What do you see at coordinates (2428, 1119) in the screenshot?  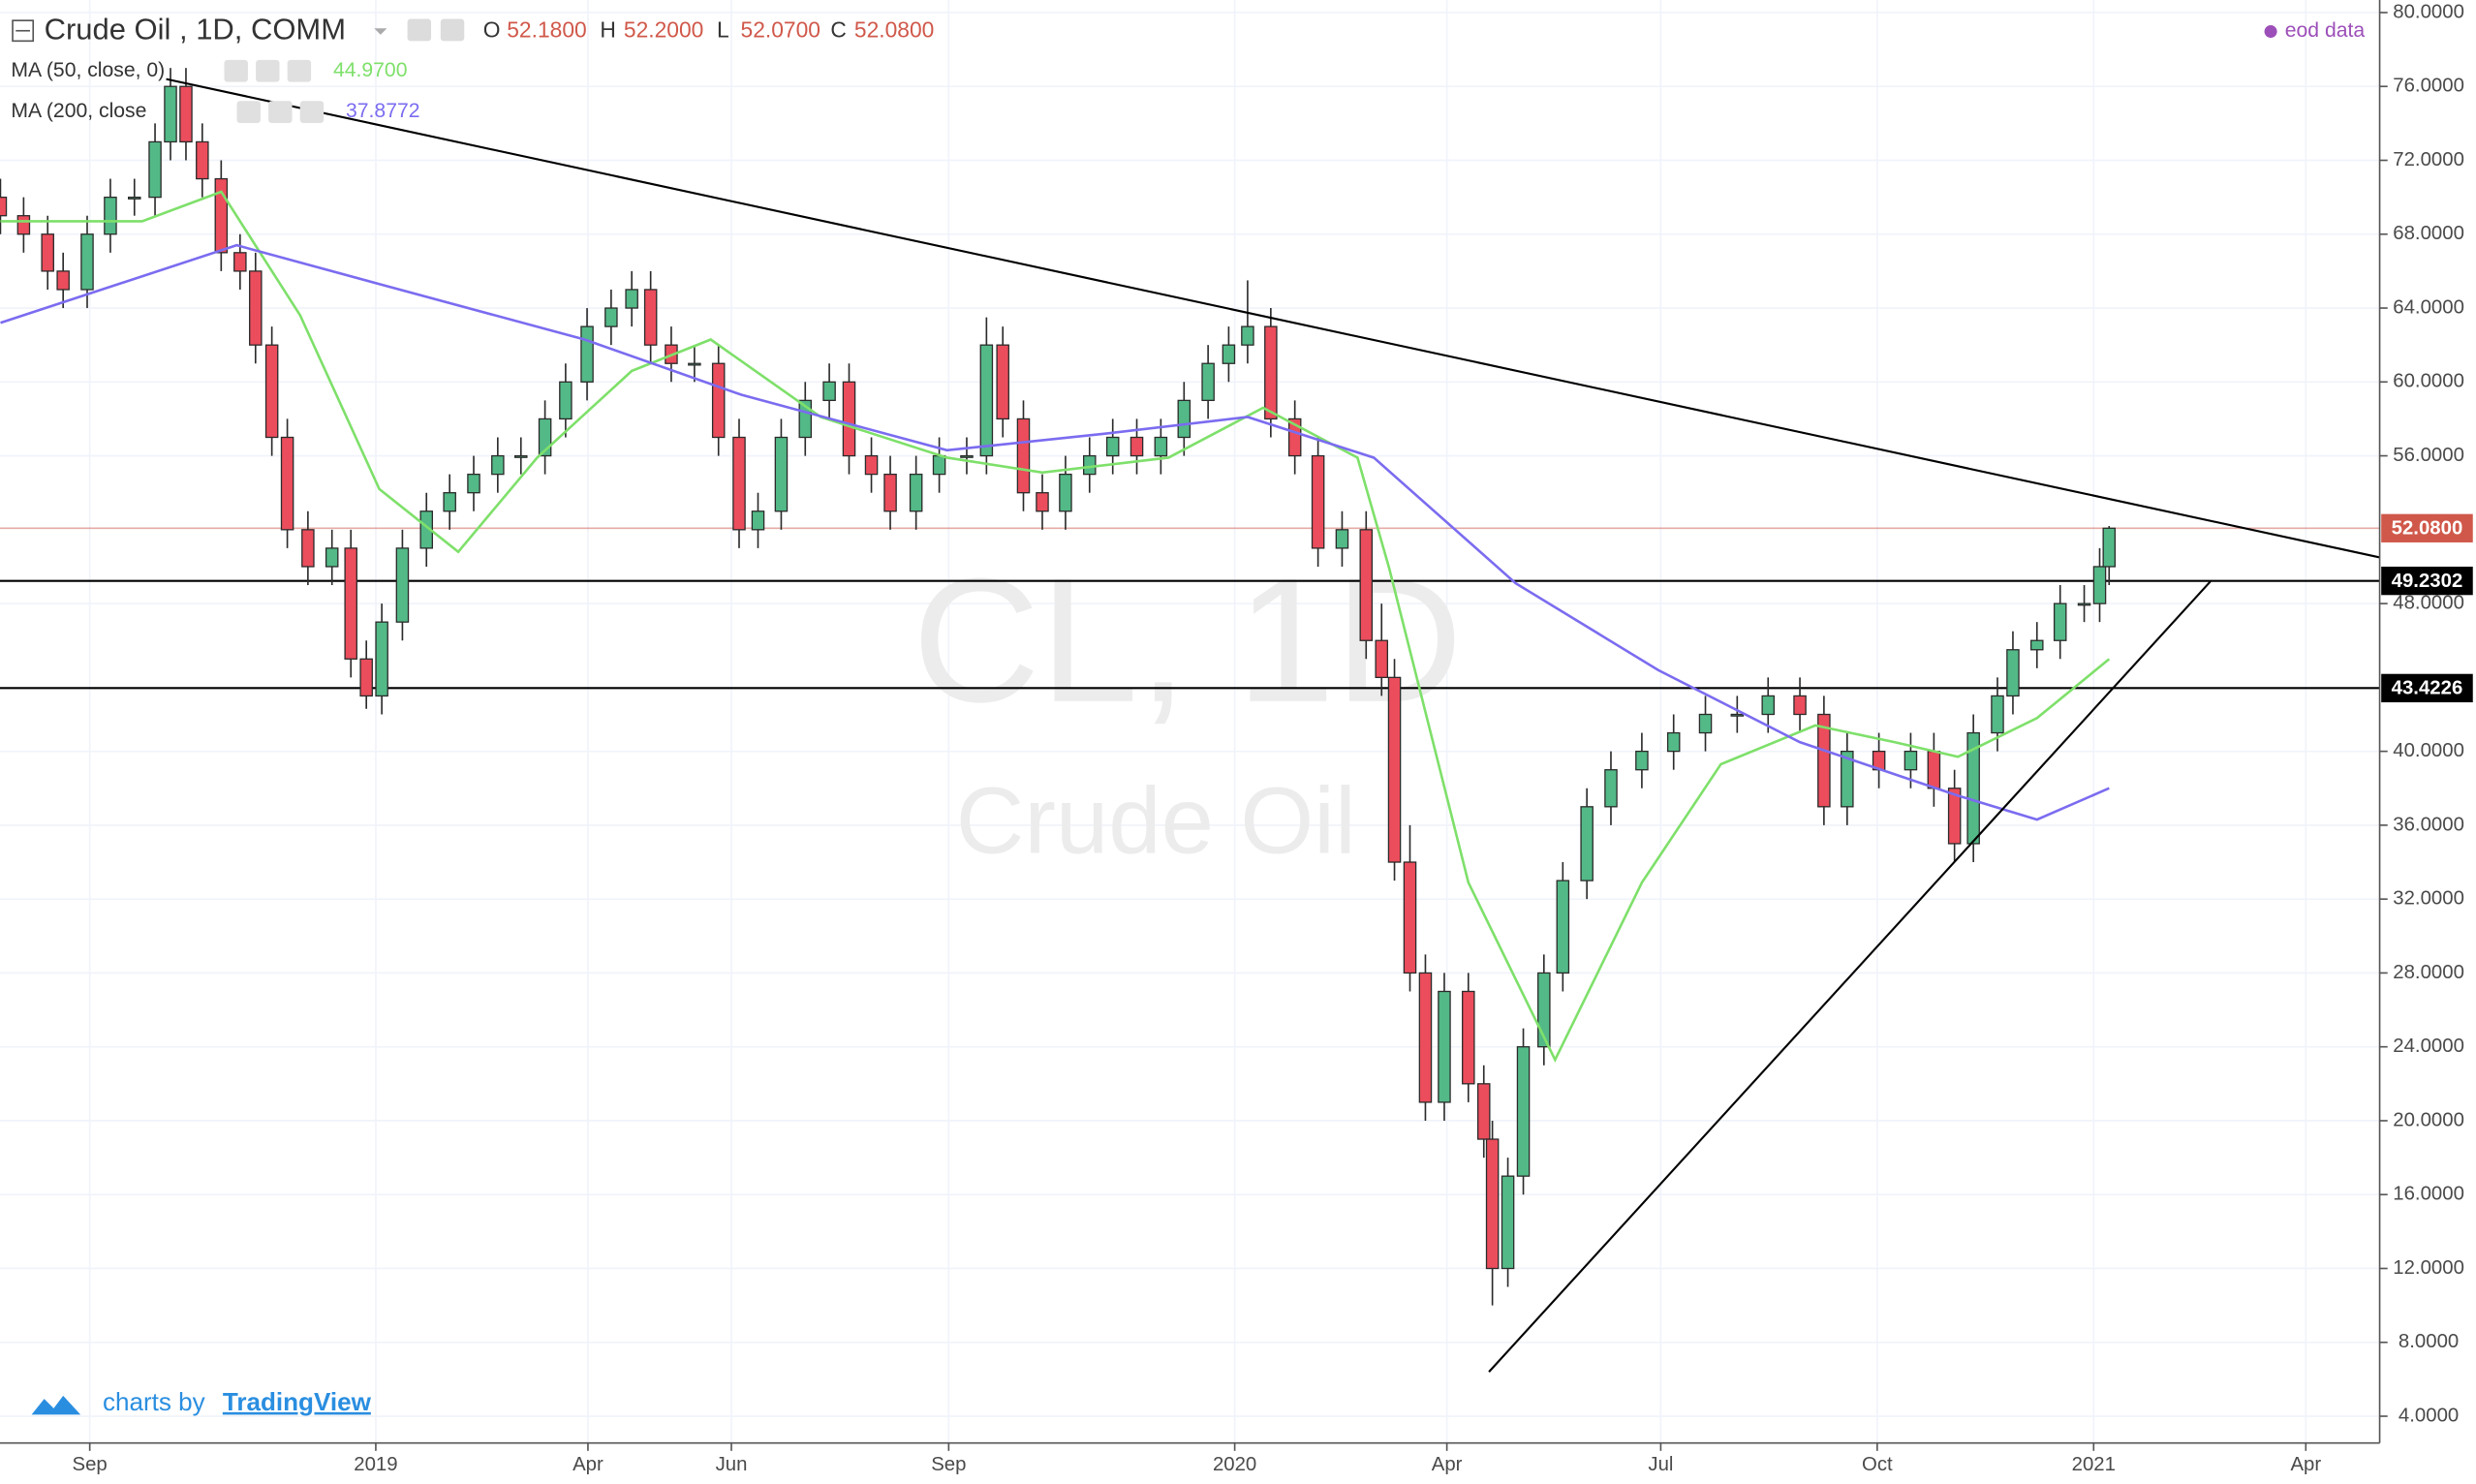 I see `y-tick-label: 20.0000` at bounding box center [2428, 1119].